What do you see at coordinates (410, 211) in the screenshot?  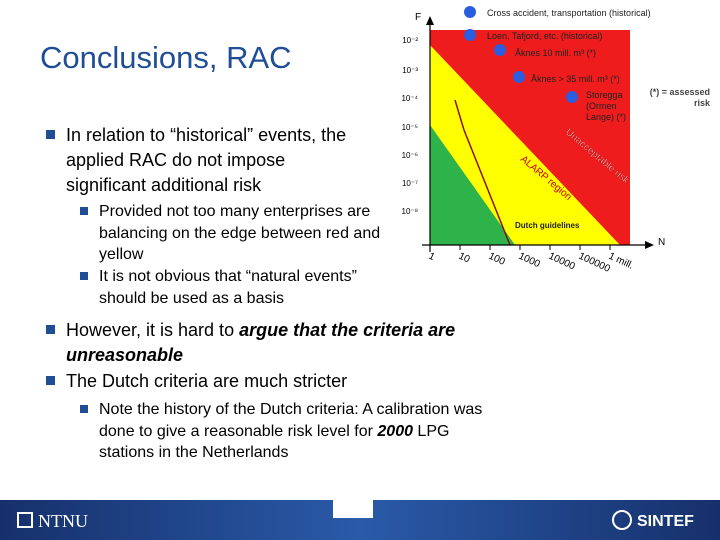 I see `y-tick-label: 10⁻⁸` at bounding box center [410, 211].